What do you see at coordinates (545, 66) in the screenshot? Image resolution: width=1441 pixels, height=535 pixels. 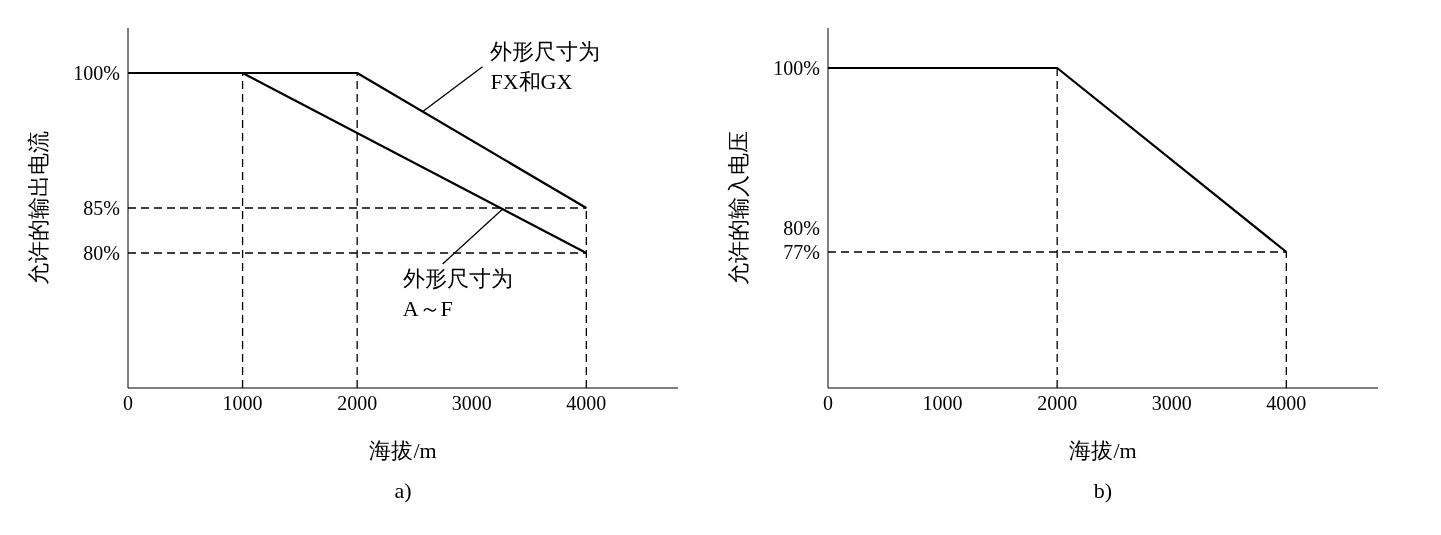 I see `annotation: 外形尺寸为 FX和GX` at bounding box center [545, 66].